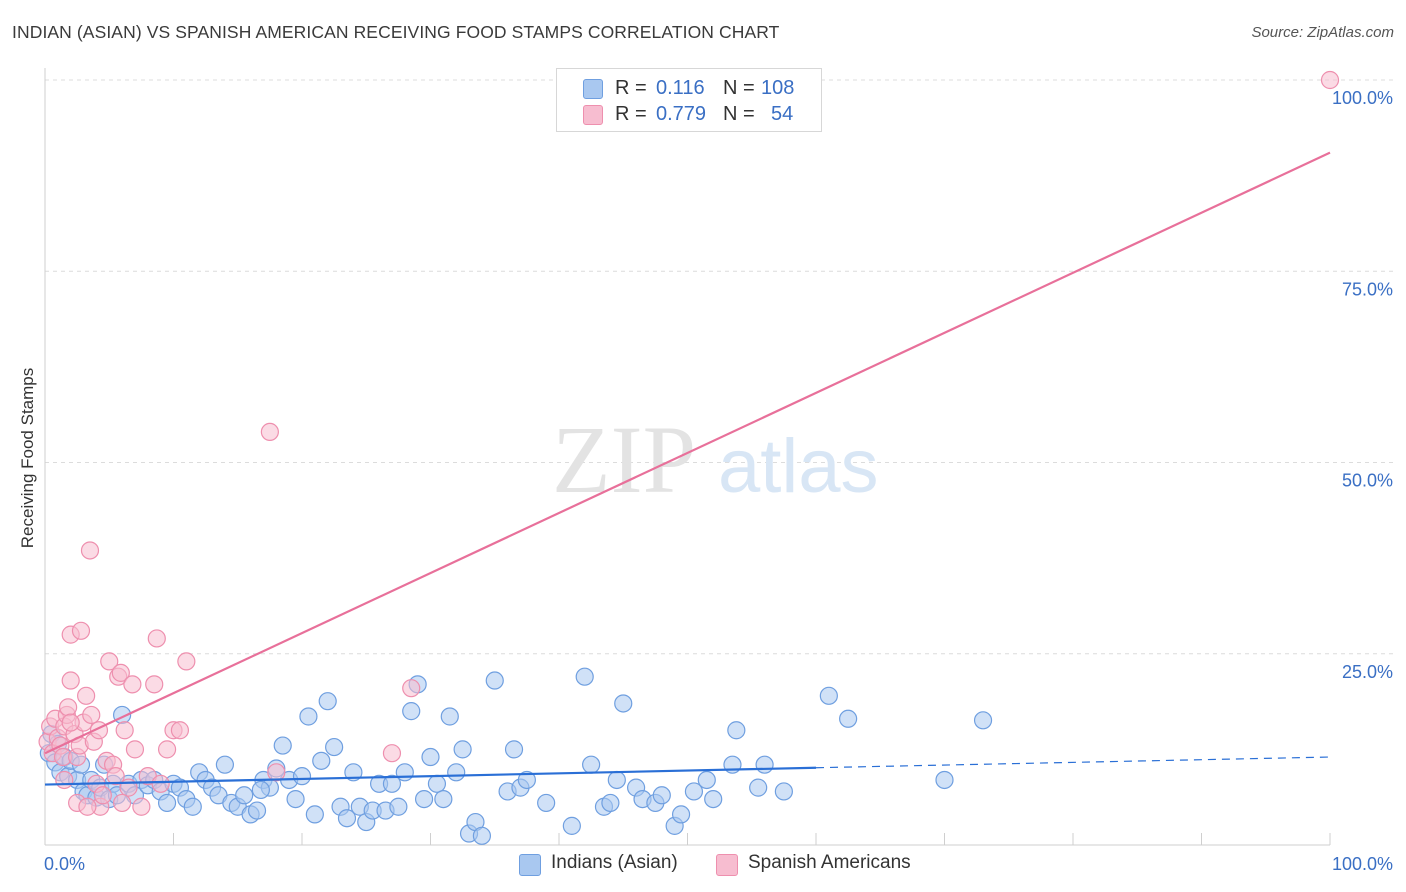 The height and width of the screenshot is (892, 1406). What do you see at coordinates (593, 89) in the screenshot?
I see `legend-swatch-indians` at bounding box center [593, 89].